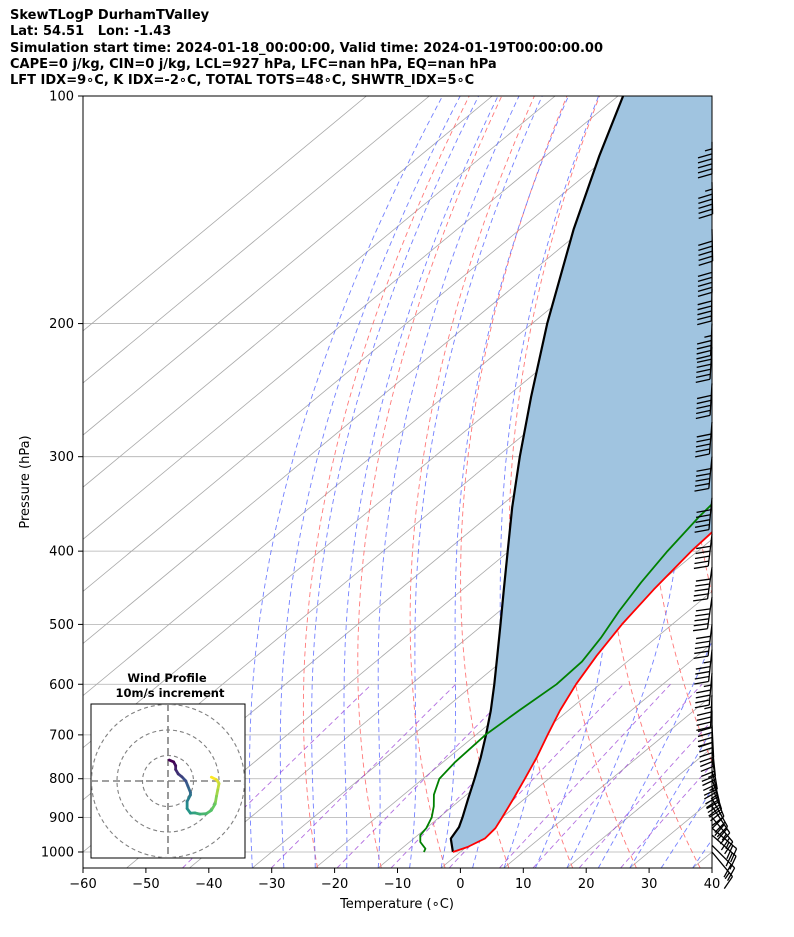  What do you see at coordinates (82, 884) in the screenshot?
I see `x-tick-label: −60` at bounding box center [82, 884].